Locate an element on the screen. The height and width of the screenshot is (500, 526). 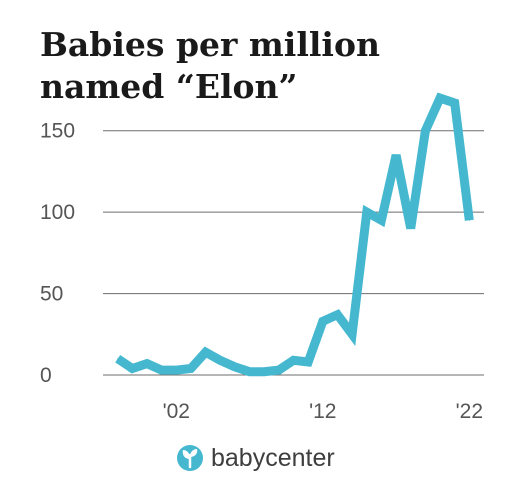
y-tick-label: 100 is located at coordinates (57, 212).